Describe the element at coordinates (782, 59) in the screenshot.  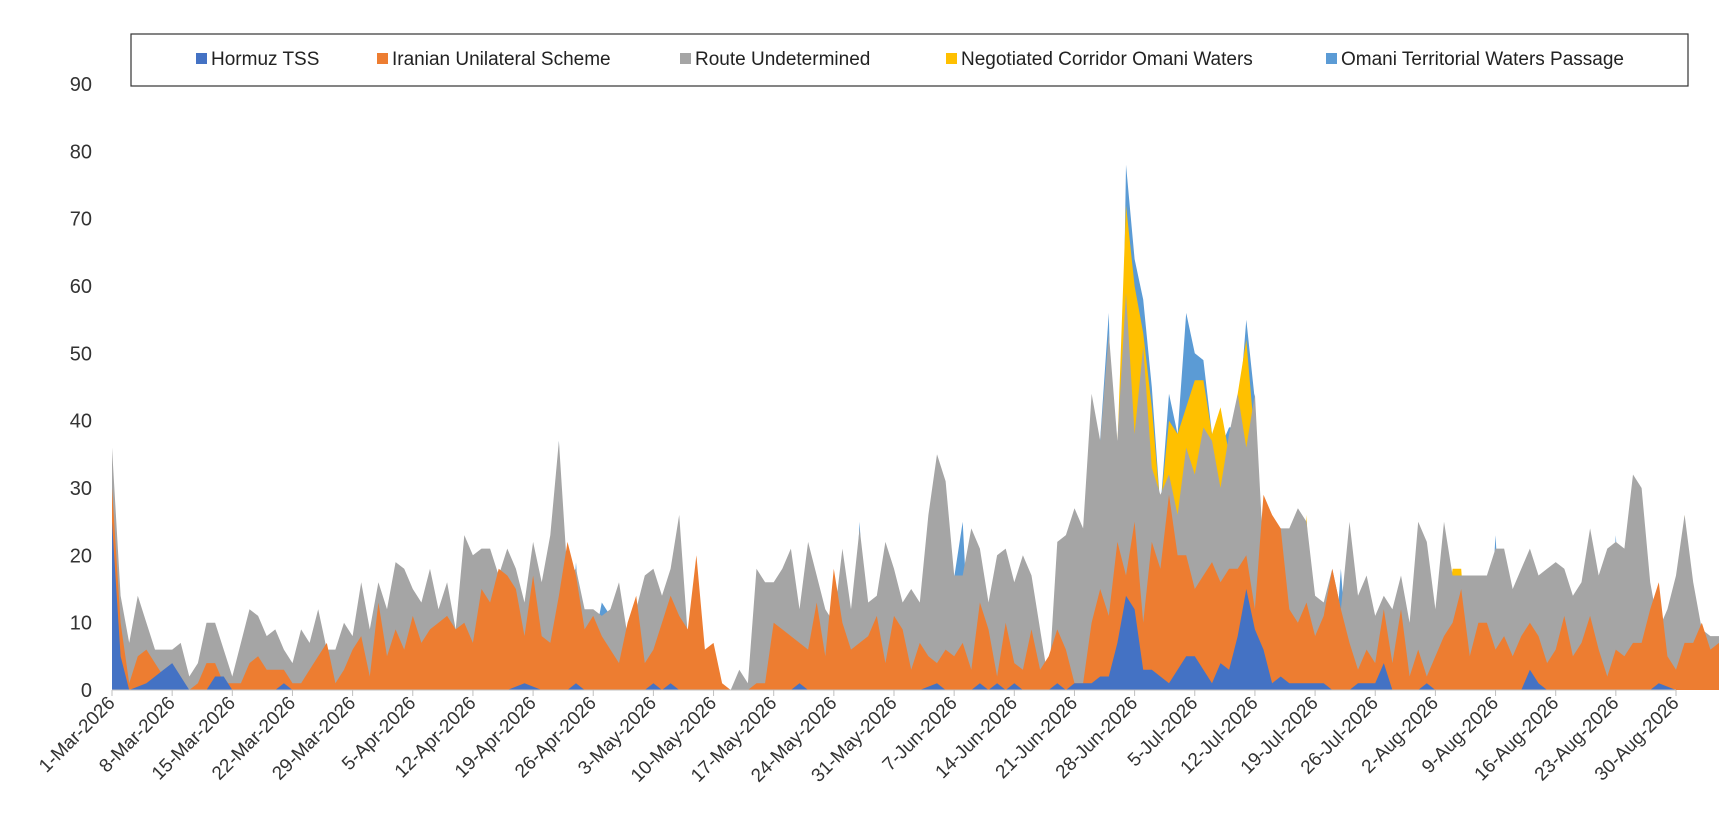
I see `legend-label-route-undetermined: Route Undetermined` at that location.